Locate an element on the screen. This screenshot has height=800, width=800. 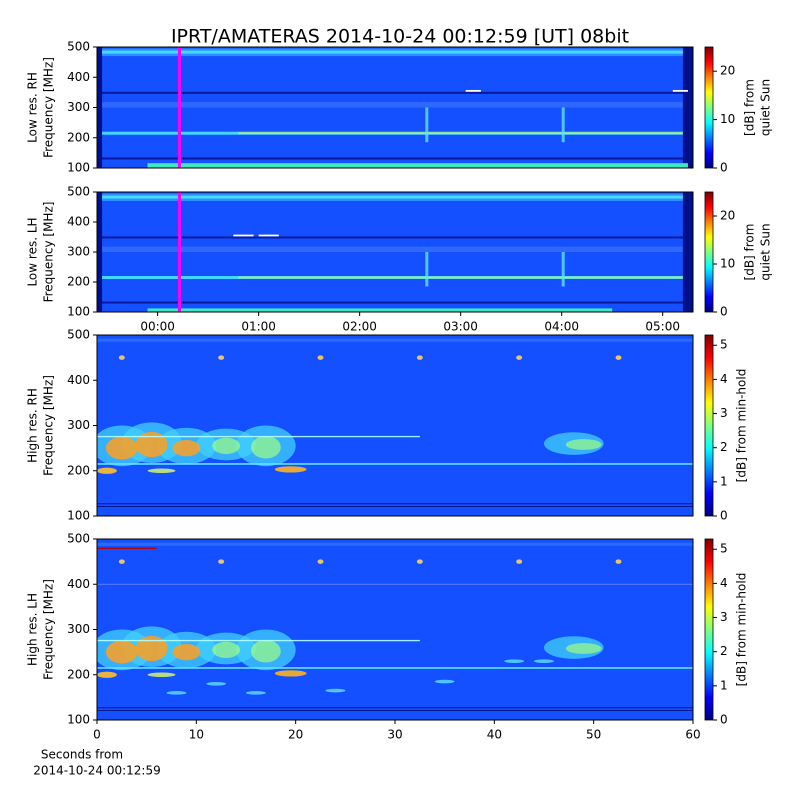
x-tick-label: 30 is located at coordinates (394, 735).